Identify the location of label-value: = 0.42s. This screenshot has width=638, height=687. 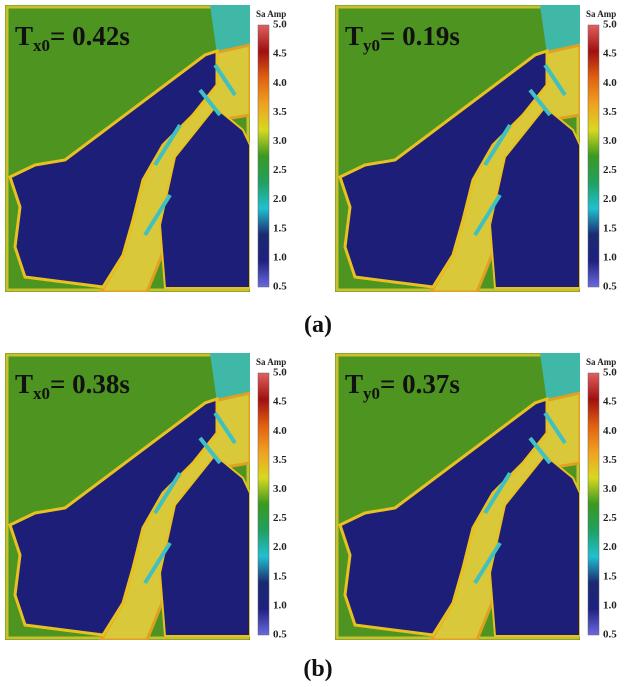
(90, 36).